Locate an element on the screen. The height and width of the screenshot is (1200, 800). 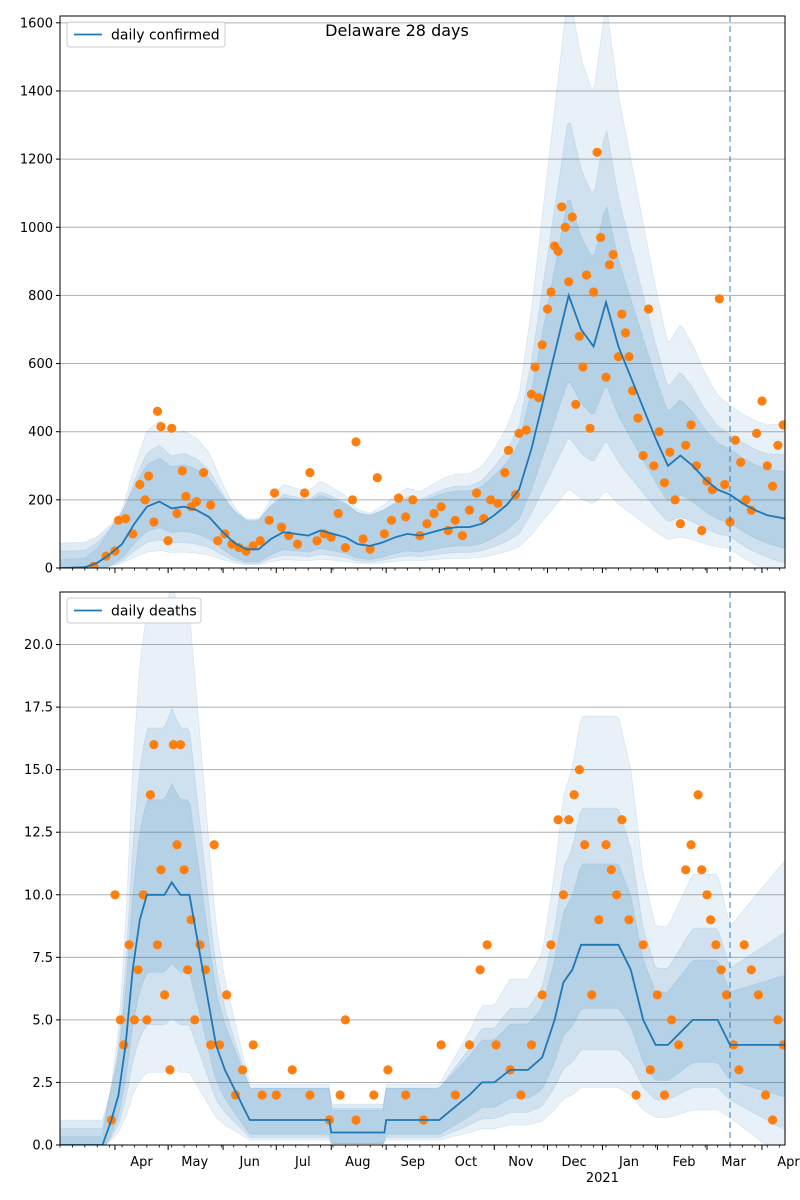
y-tick-label: 20.0 is located at coordinates (38, 645).